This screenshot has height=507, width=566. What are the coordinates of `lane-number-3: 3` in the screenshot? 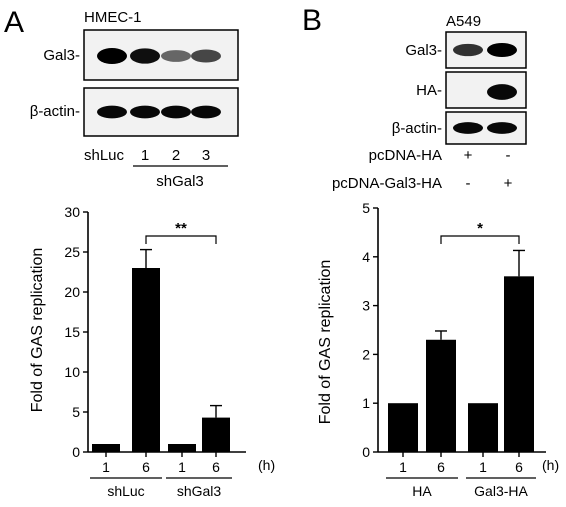 It's located at (206, 155).